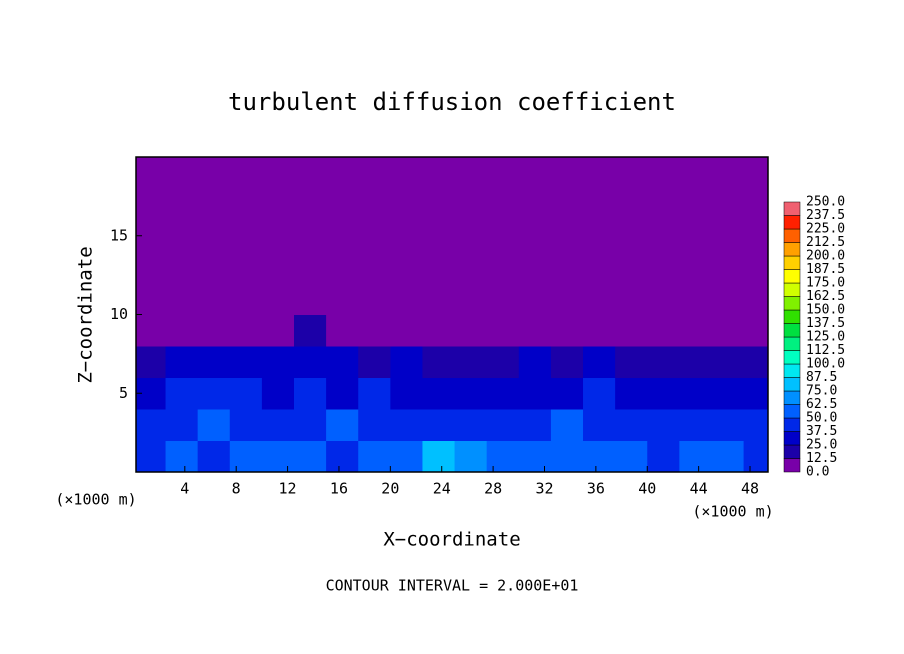 The height and width of the screenshot is (654, 904). What do you see at coordinates (821, 391) in the screenshot?
I see `colorbar-label: 75.0` at bounding box center [821, 391].